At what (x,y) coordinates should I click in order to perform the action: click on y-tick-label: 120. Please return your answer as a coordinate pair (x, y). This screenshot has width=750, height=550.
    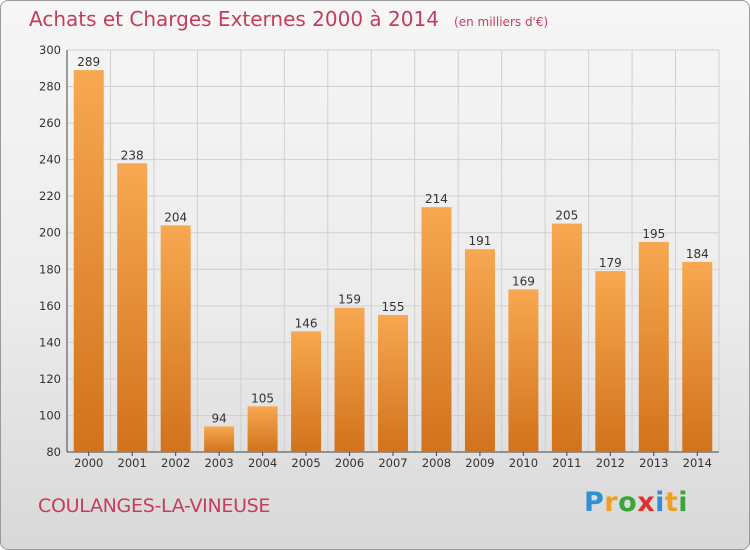
    Looking at the image, I should click on (50, 379).